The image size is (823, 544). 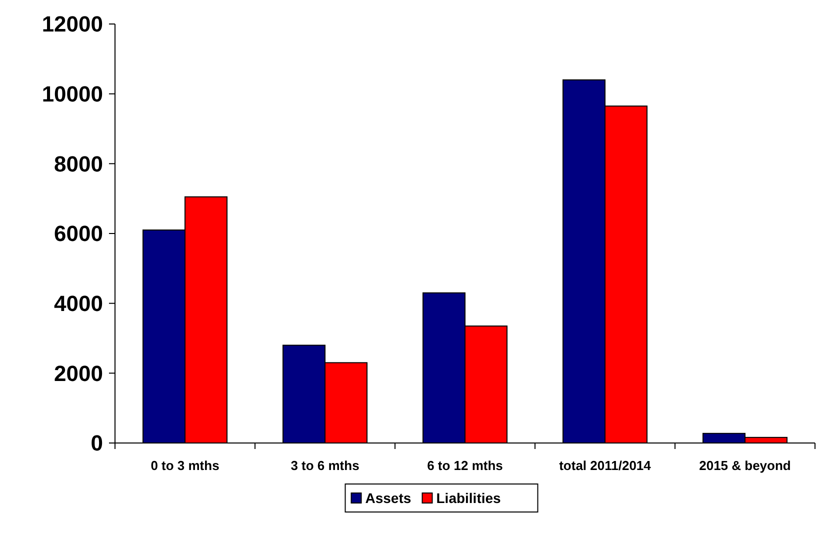 What do you see at coordinates (388, 498) in the screenshot?
I see `legend-label: Assets` at bounding box center [388, 498].